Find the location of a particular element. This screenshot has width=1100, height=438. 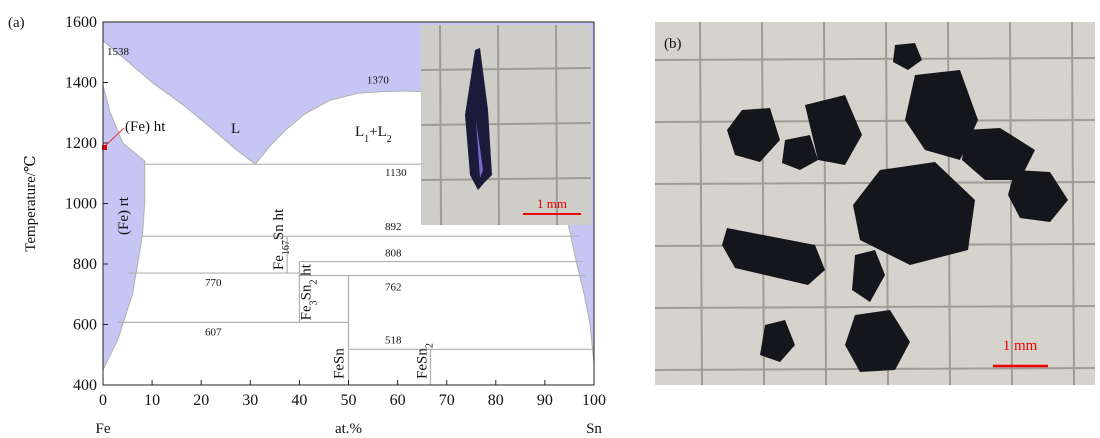

label-part: (Fe) rt is located at coordinates (124, 215).